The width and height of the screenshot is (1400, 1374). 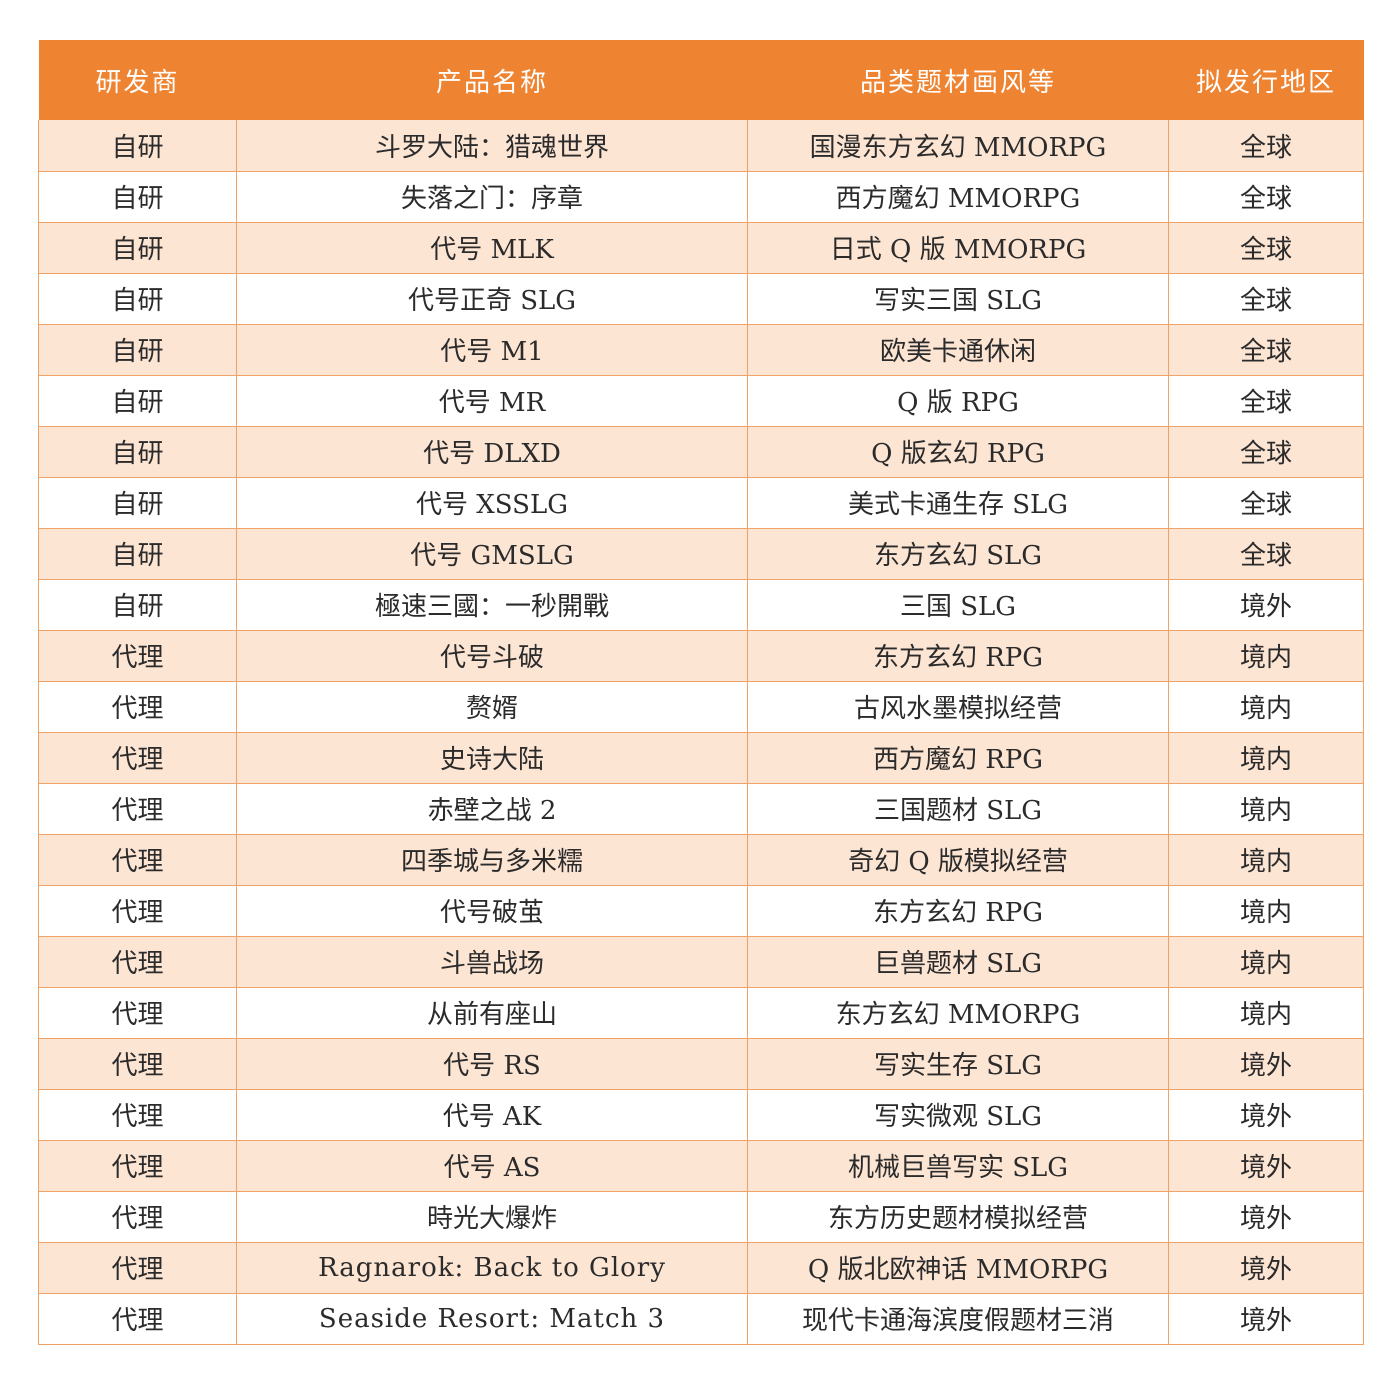 I want to click on cell-product-name: 時光大爆炸, so click(x=492, y=1217).